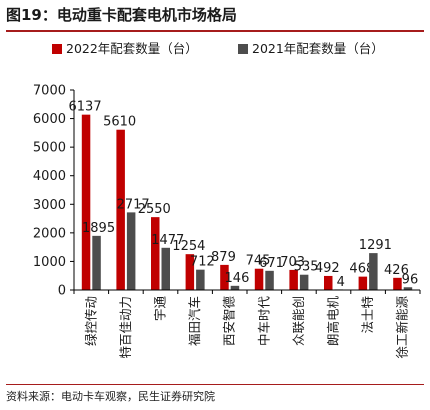  I want to click on x-axis: 绿控传动 特百佳动力 宇通 福田汽车 西安智德 中车时代 众联能创 朗高电机 法士特 徐工新能源, so click(247, 324).